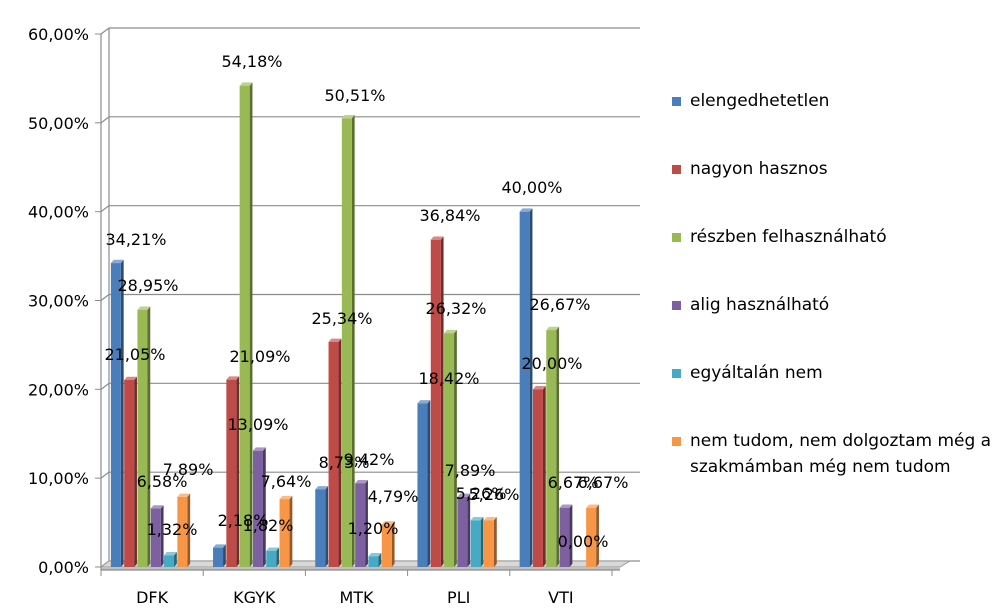 The image size is (1008, 612). Describe the element at coordinates (63, 567) in the screenshot. I see `y-tick-label: 0,00%` at that location.